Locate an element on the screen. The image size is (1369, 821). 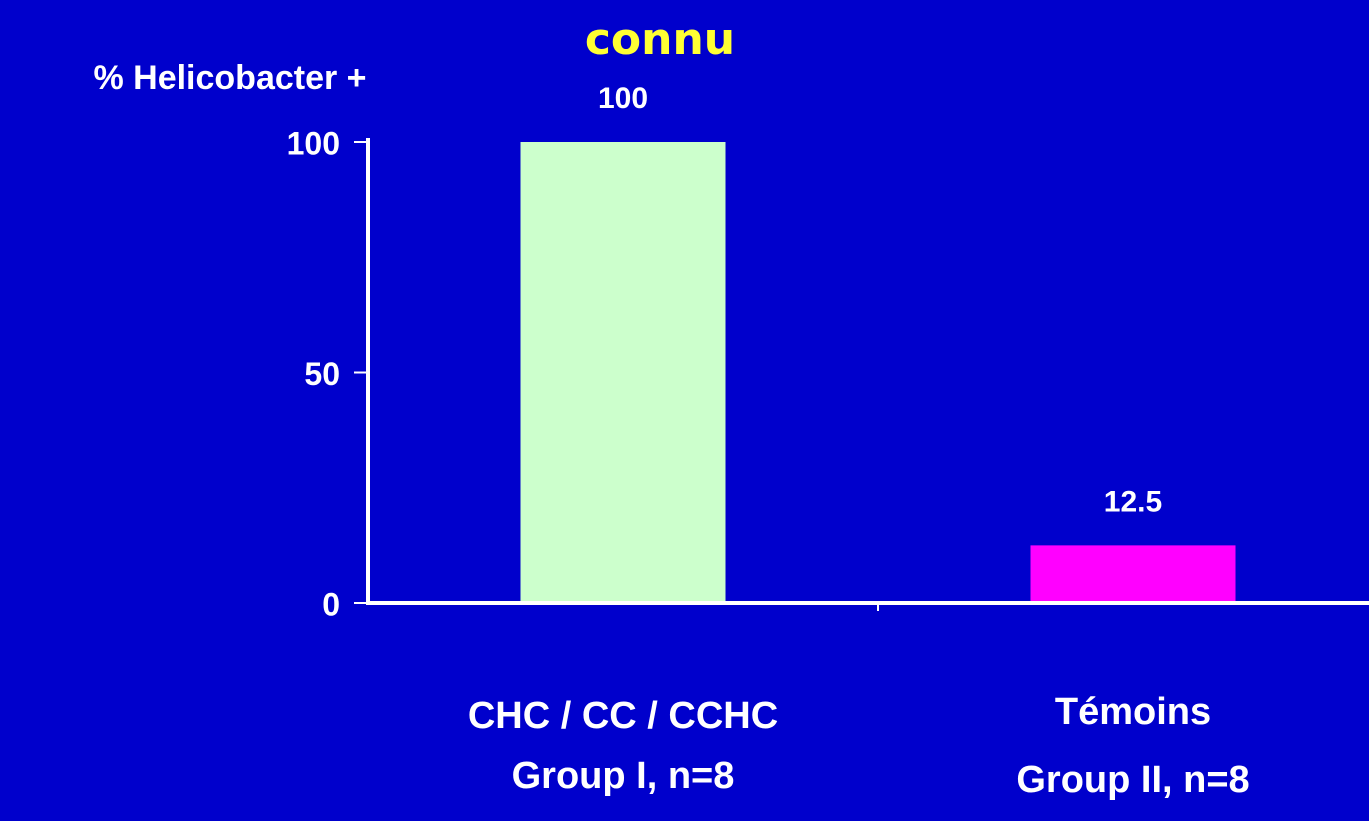
x-tick-label: Group II, n=8 is located at coordinates (1132, 780).